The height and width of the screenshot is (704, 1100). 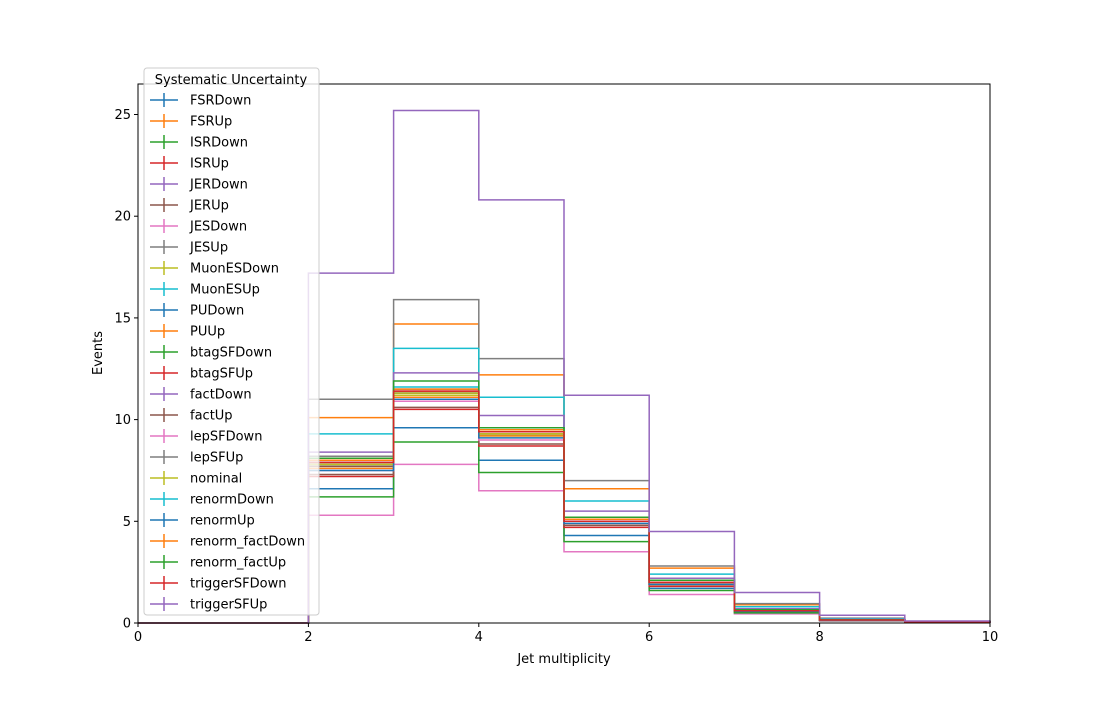 I want to click on legend-item: lepSFUp, so click(x=196, y=458).